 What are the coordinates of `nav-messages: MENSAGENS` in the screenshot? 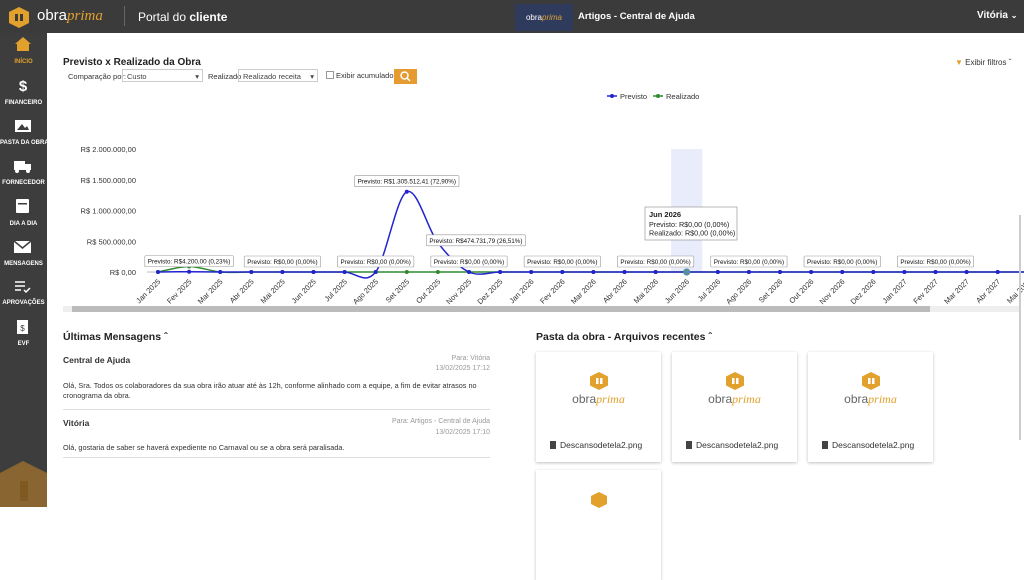 It's located at (23, 264).